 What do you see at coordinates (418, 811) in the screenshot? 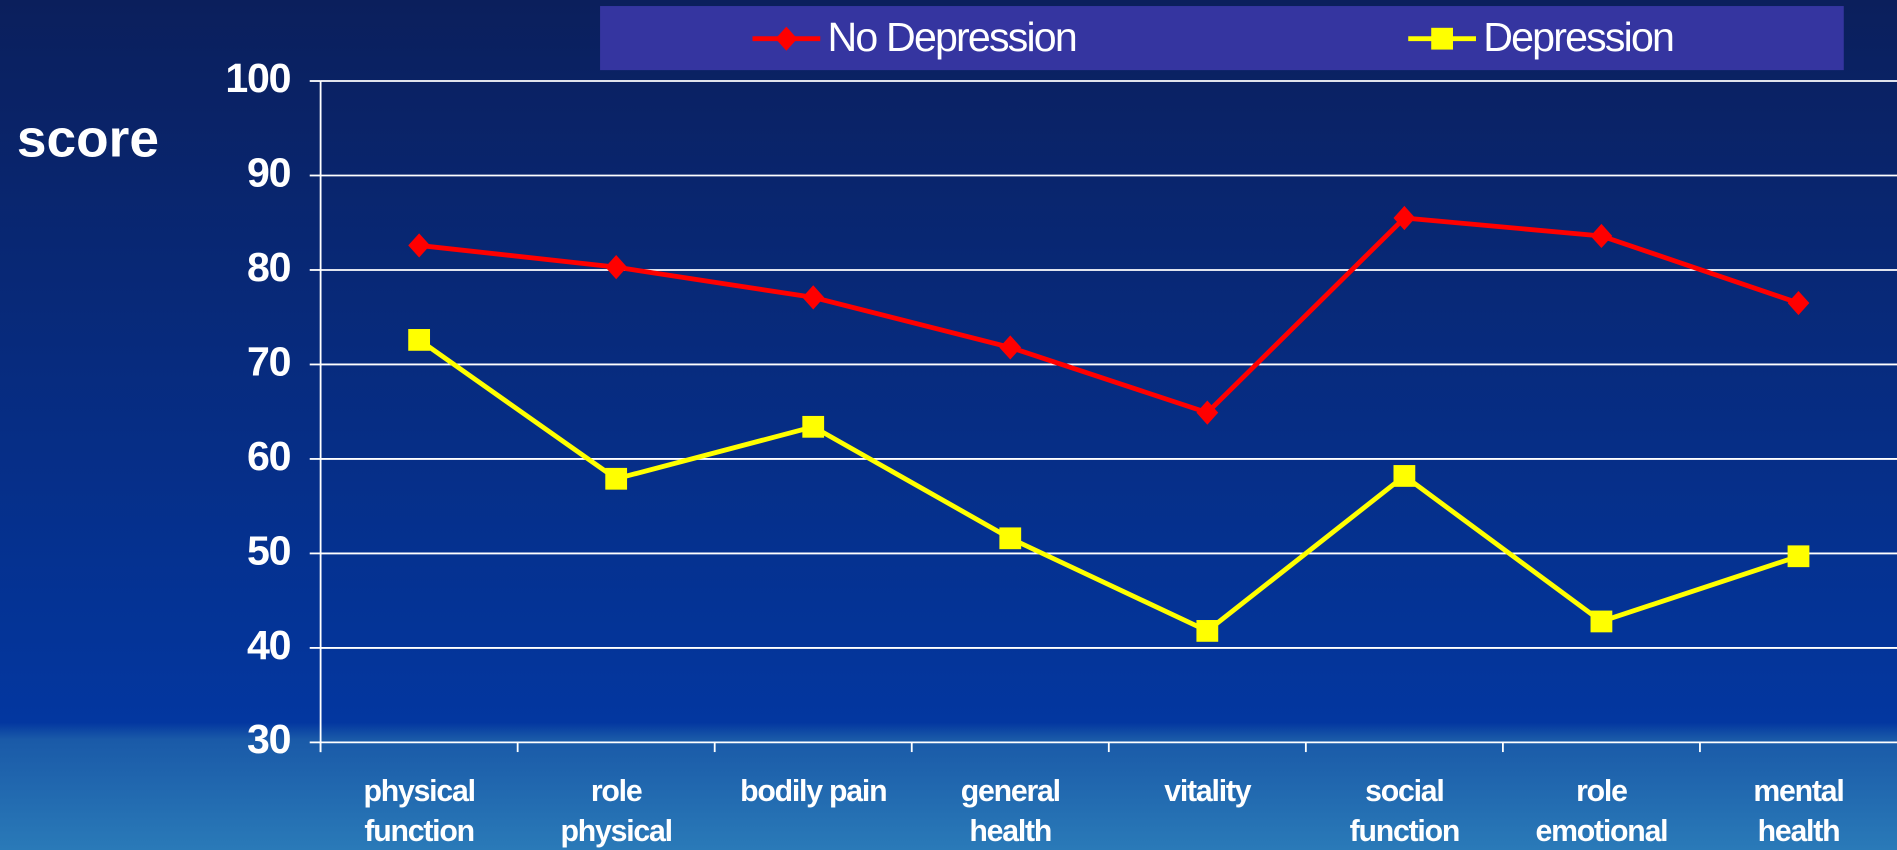
I see `x-tick-label: physical function` at bounding box center [418, 811].